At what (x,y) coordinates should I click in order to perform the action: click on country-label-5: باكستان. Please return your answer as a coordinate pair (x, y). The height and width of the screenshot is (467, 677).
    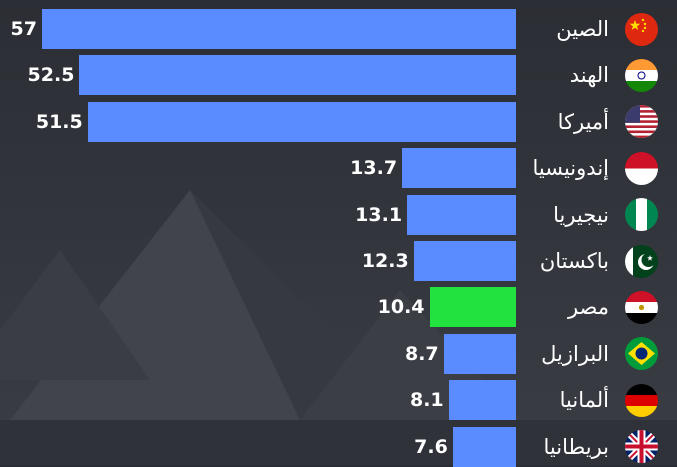
    Looking at the image, I should click on (574, 261).